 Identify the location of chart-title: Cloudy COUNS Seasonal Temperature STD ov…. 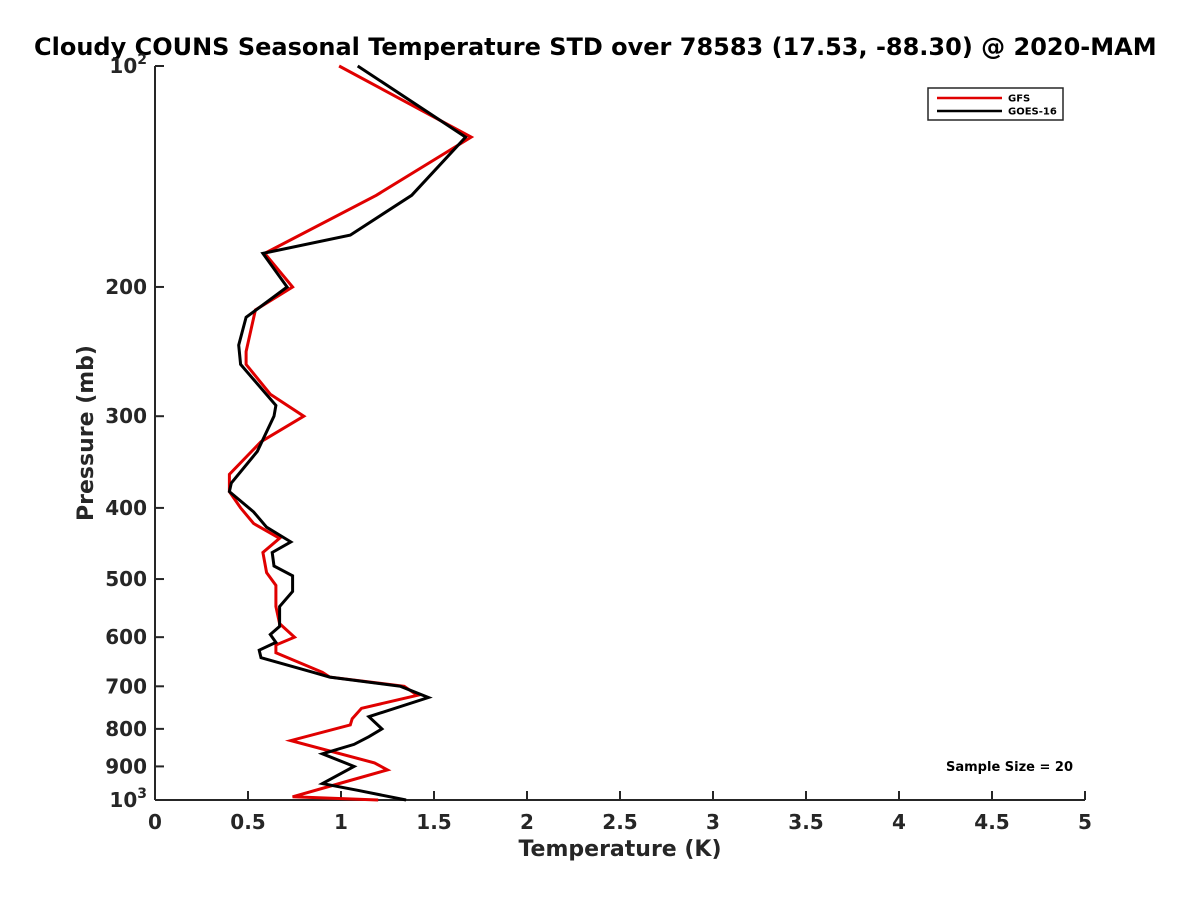
(595, 47).